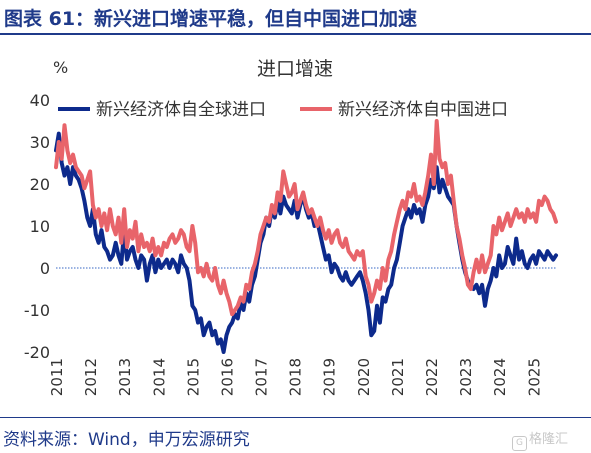 The image size is (591, 453). What do you see at coordinates (228, 377) in the screenshot?
I see `x-tick-label: 2016` at bounding box center [228, 377].